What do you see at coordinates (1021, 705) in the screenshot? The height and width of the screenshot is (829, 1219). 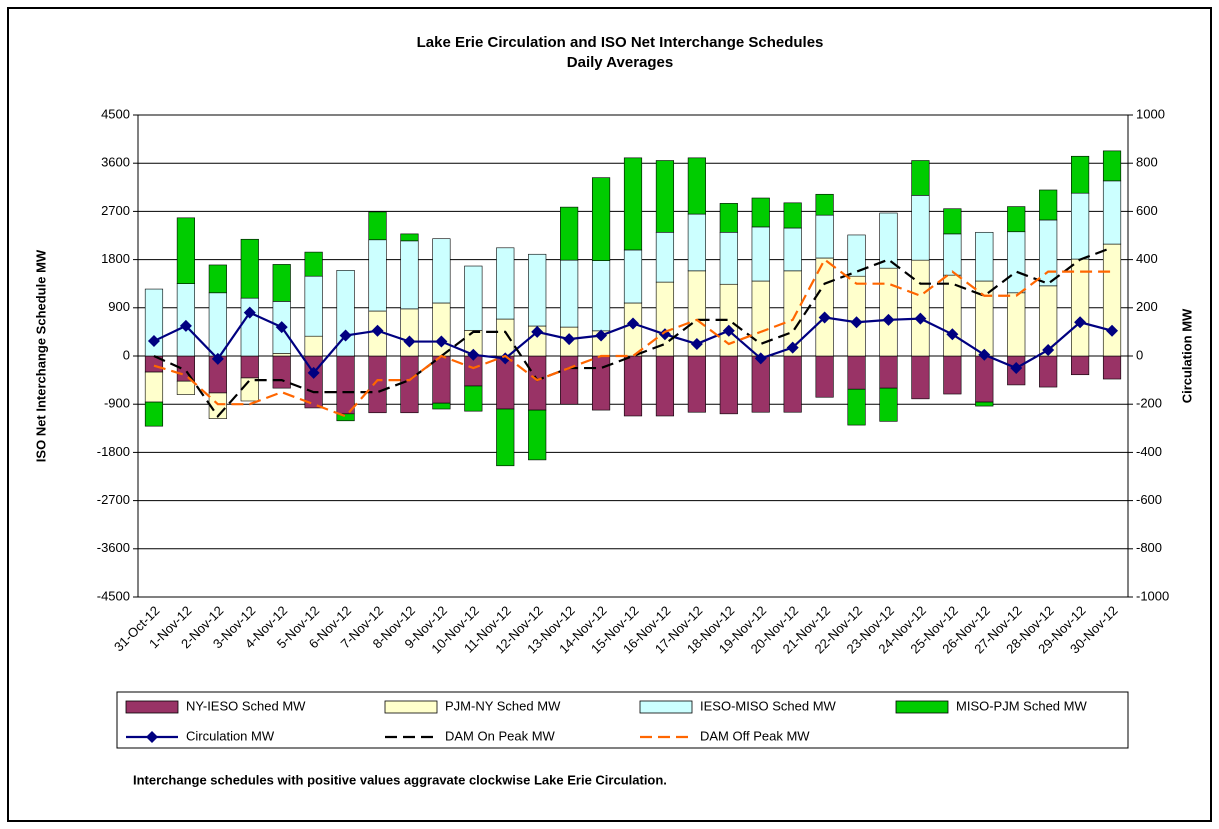 I see `legend-label: MISO-PJM Sched MW` at bounding box center [1021, 705].